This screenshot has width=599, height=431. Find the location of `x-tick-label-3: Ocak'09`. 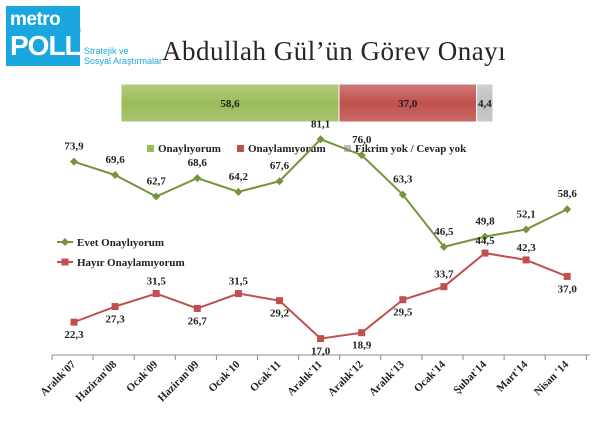

x-tick-label-3: Ocak'09 is located at coordinates (142, 376).